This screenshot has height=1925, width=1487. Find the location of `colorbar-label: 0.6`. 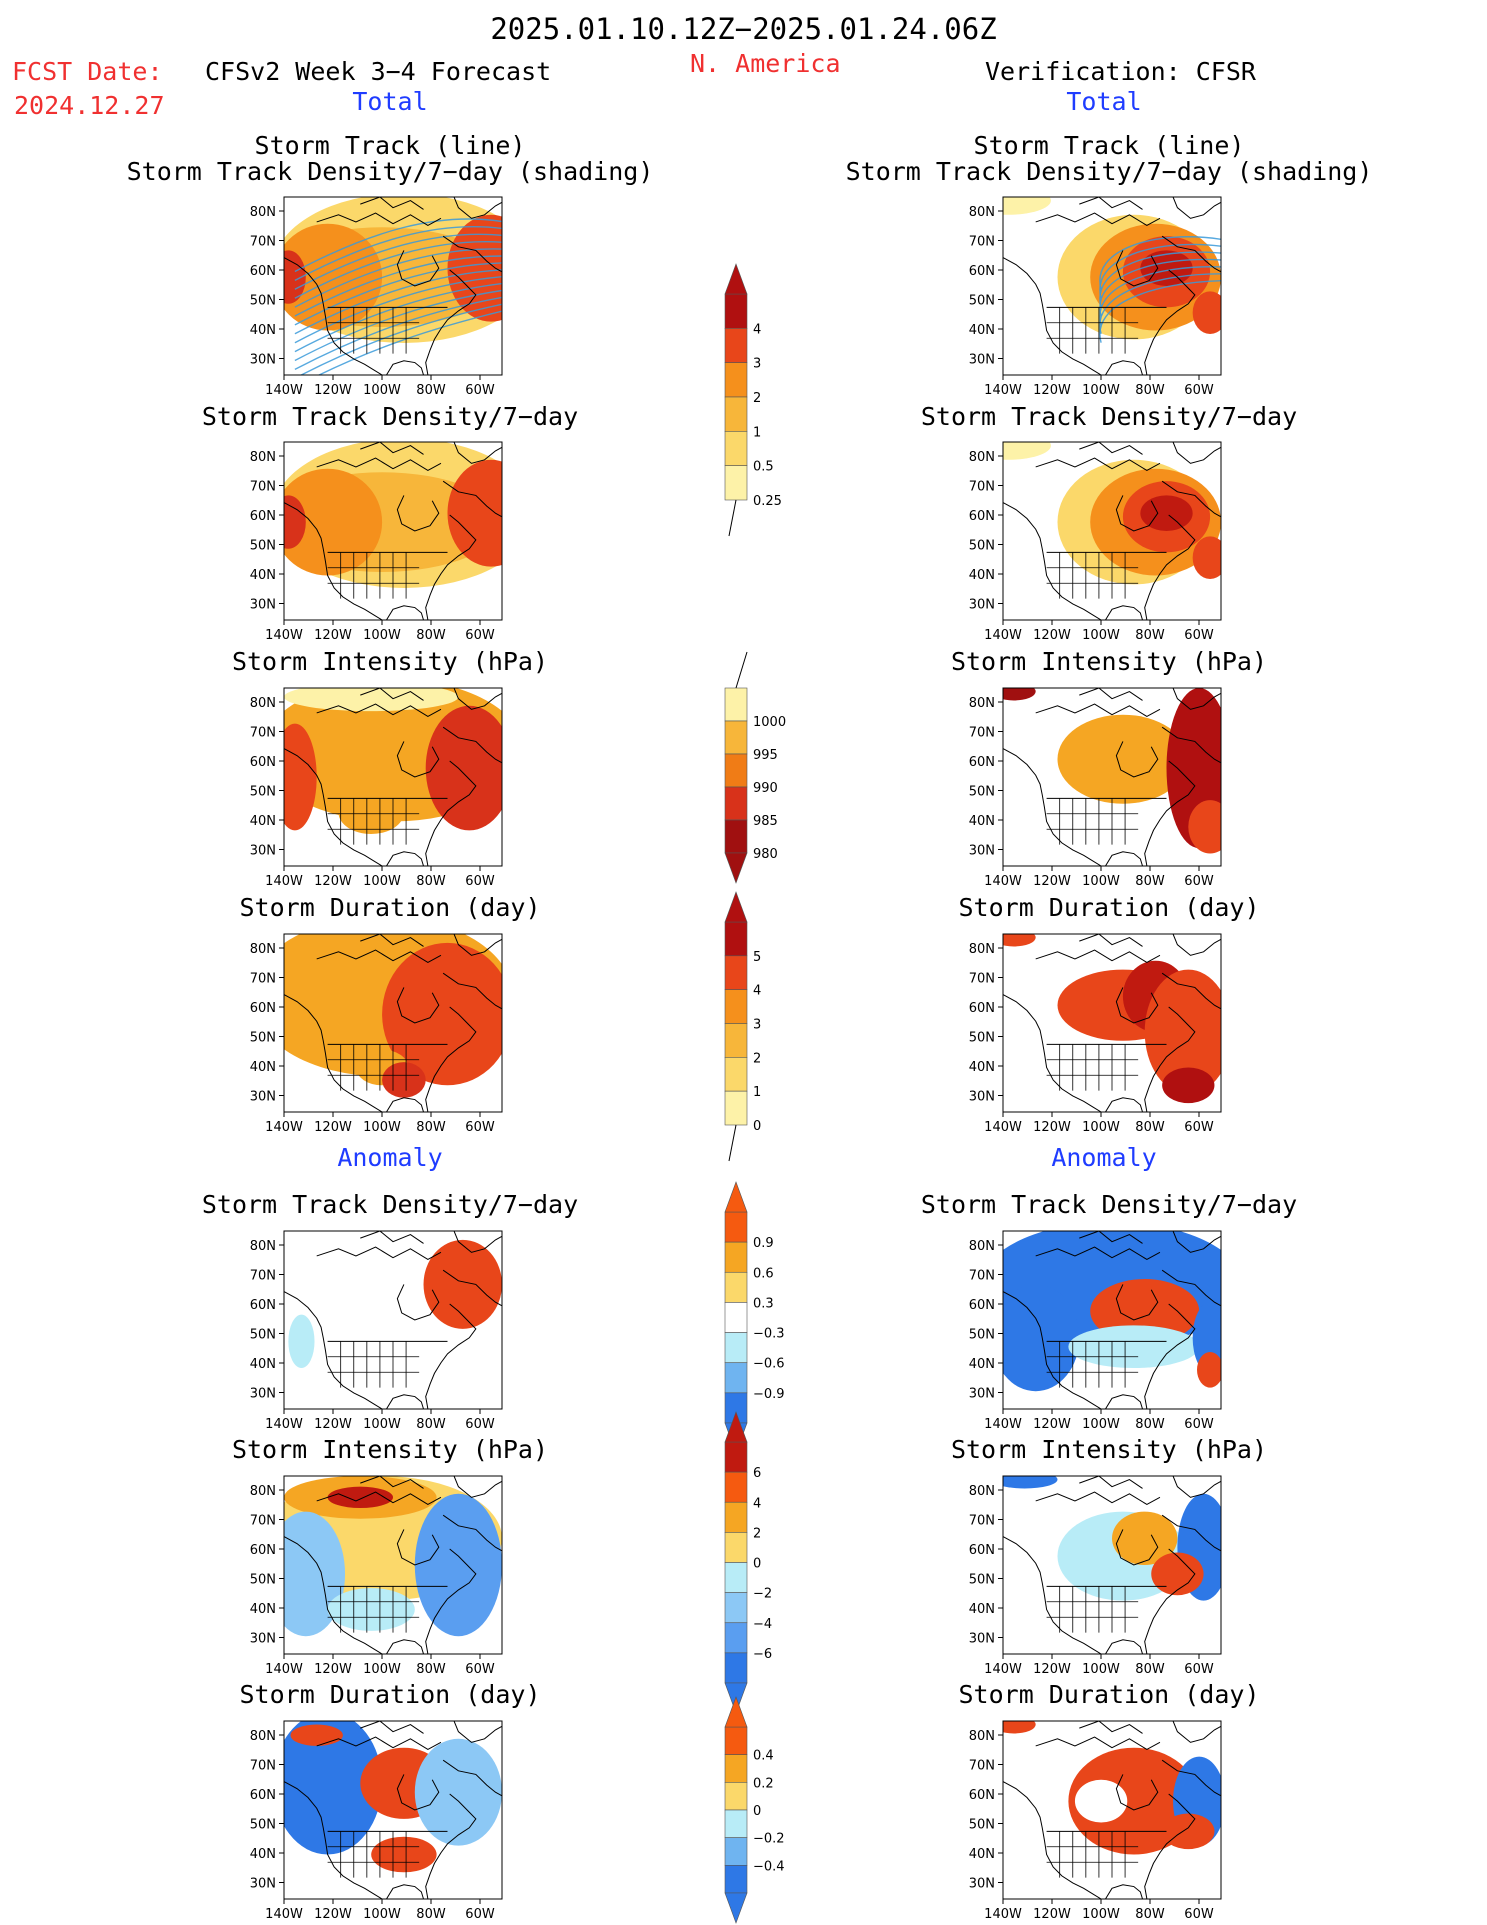

colorbar-label: 0.6 is located at coordinates (763, 1273).